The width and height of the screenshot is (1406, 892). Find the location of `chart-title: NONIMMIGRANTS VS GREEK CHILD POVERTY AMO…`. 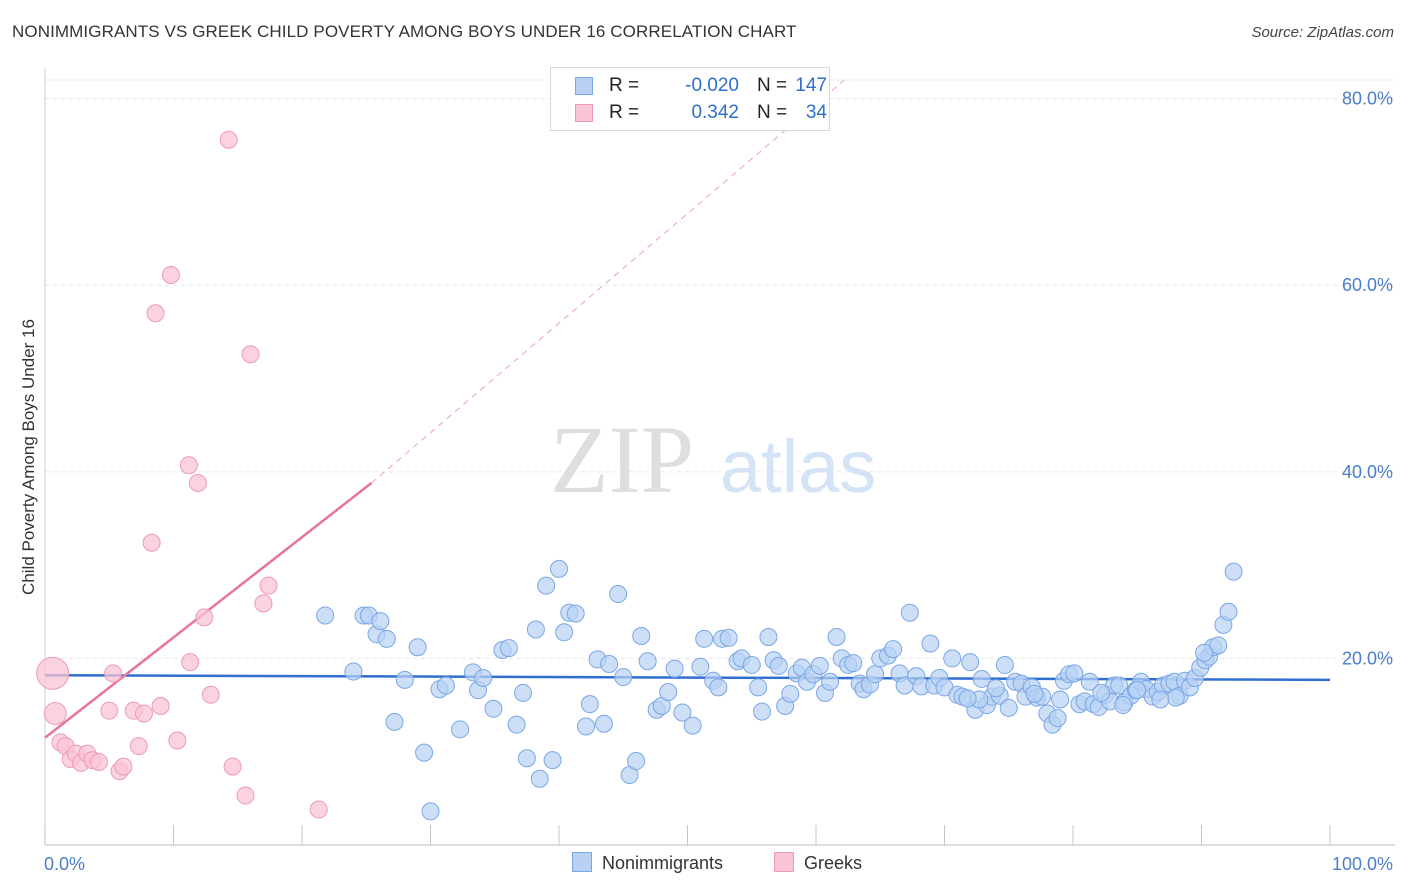

chart-title: NONIMMIGRANTS VS GREEK CHILD POVERTY AMO… is located at coordinates (404, 31).